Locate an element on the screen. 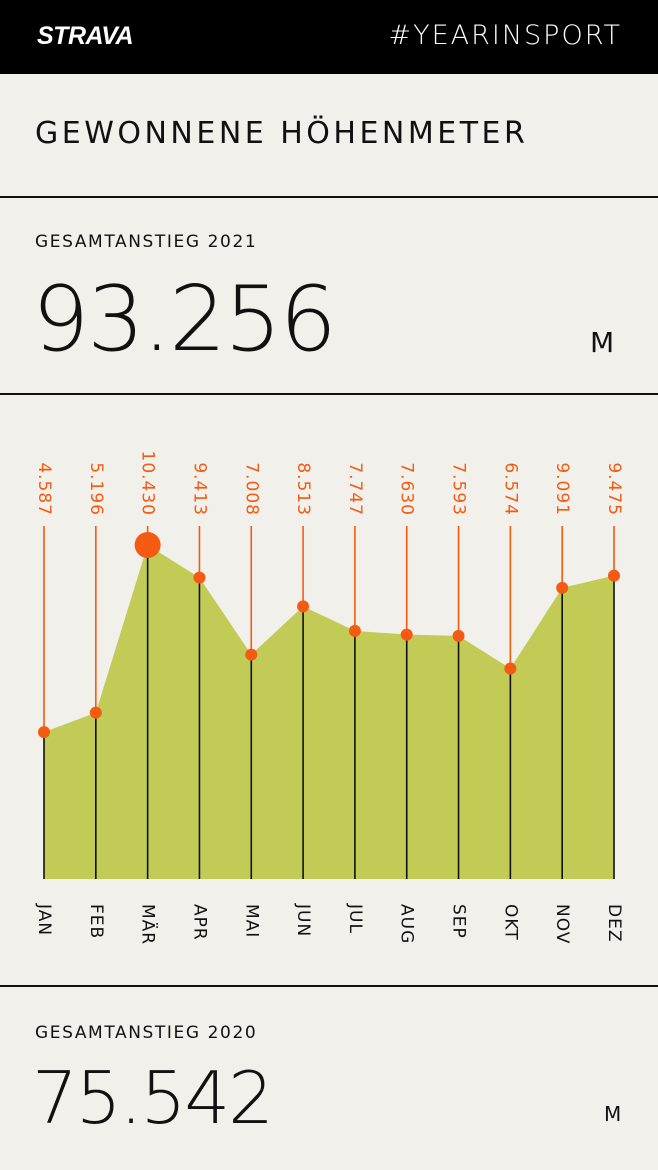 This screenshot has width=658, height=1170. month-tick-label: AUG is located at coordinates (407, 924).